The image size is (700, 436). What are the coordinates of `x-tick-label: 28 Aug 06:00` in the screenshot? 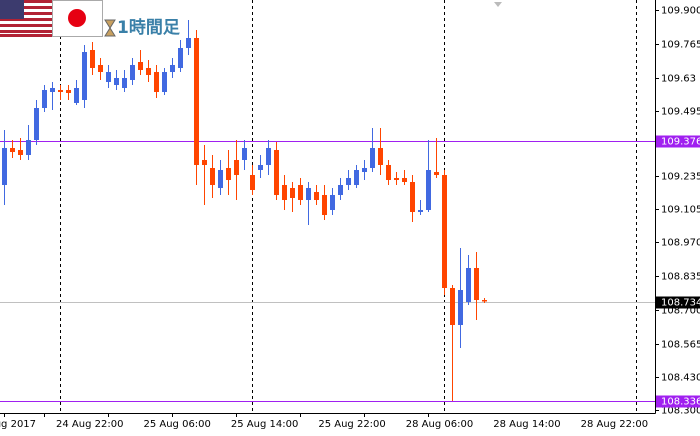 It's located at (439, 424).